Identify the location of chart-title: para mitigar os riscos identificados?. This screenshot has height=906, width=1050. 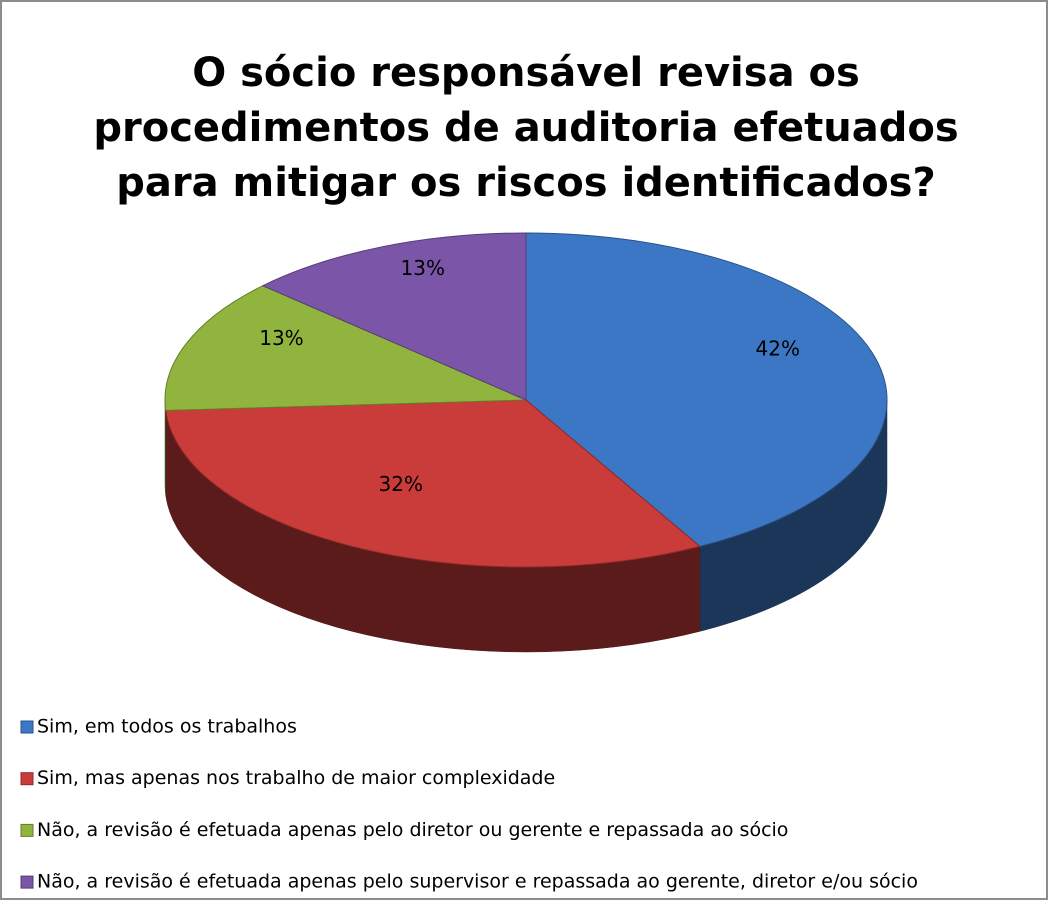
(525, 183).